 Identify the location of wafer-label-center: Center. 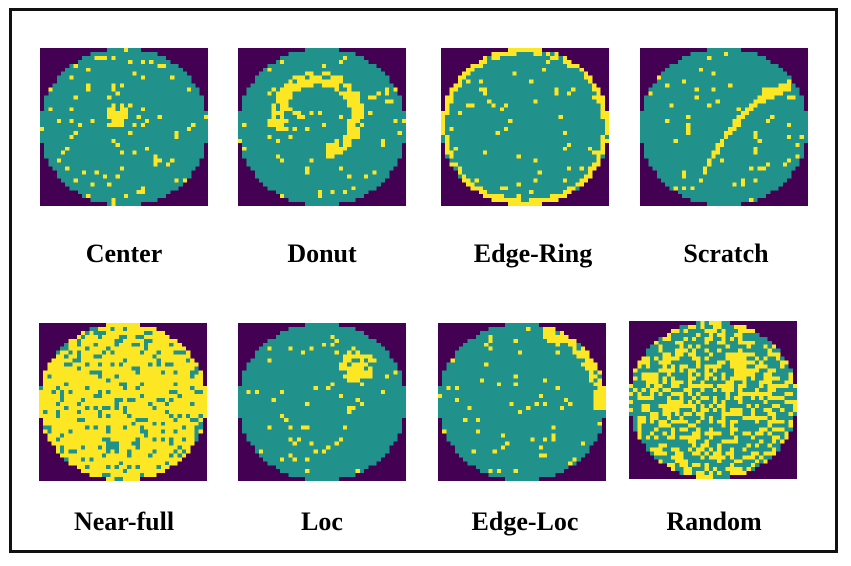
(124, 253).